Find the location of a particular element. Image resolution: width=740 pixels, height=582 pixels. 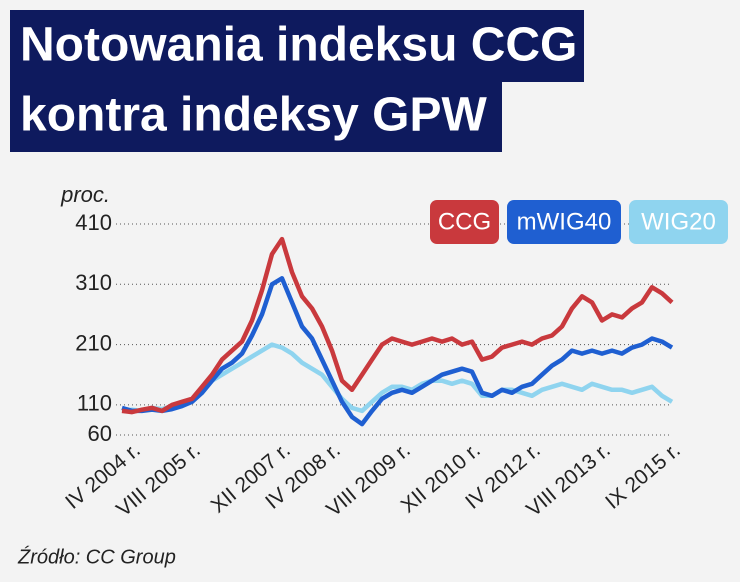

source: Źródło: CC Group is located at coordinates (96, 556).